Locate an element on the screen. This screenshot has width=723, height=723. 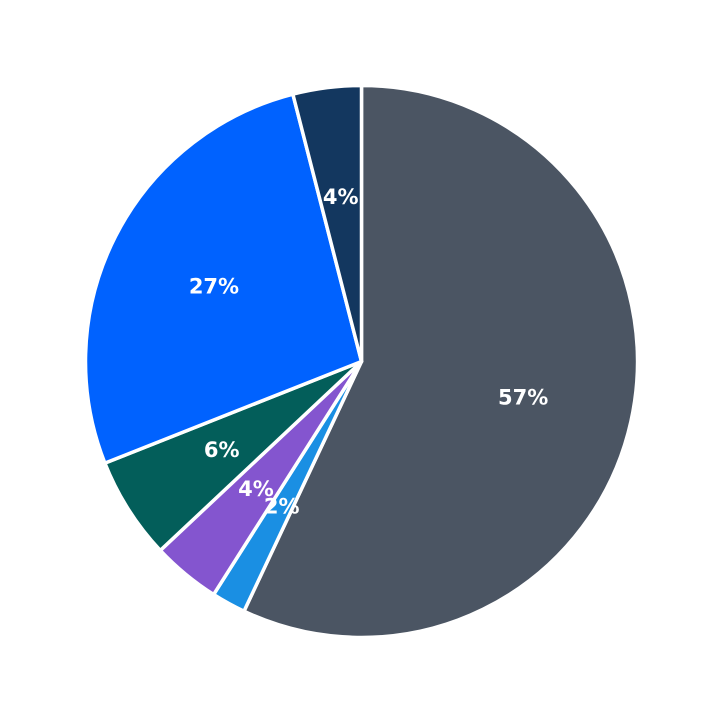
slice-label-2: 2% is located at coordinates (282, 507).